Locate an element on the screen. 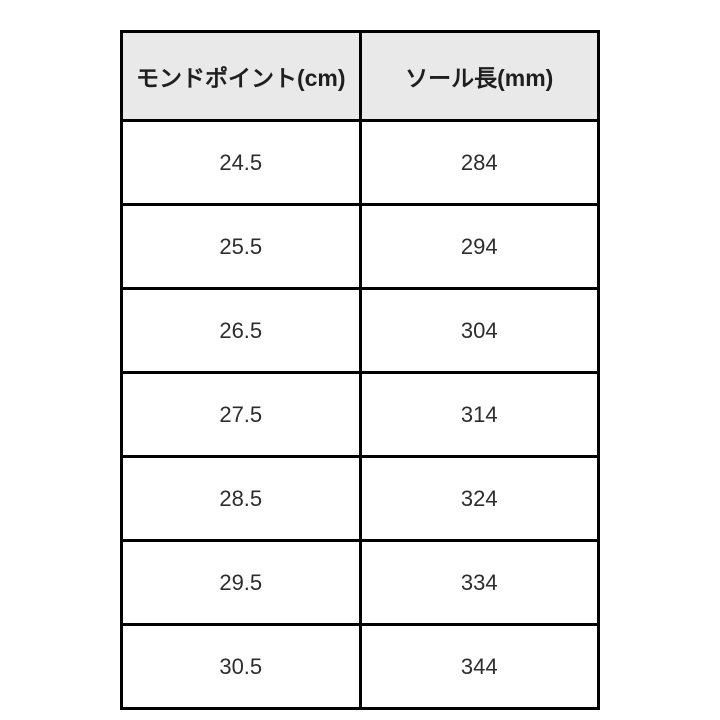  cell-mondopoint: 28.5 is located at coordinates (241, 498).